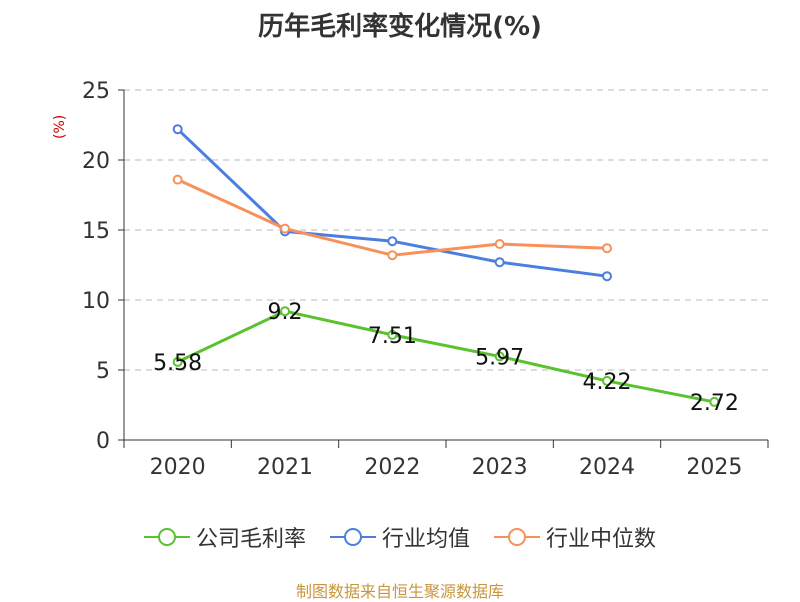 This screenshot has width=800, height=602. What do you see at coordinates (400, 27) in the screenshot?
I see `chart-title: 历年毛利率变化情况(%)` at bounding box center [400, 27].